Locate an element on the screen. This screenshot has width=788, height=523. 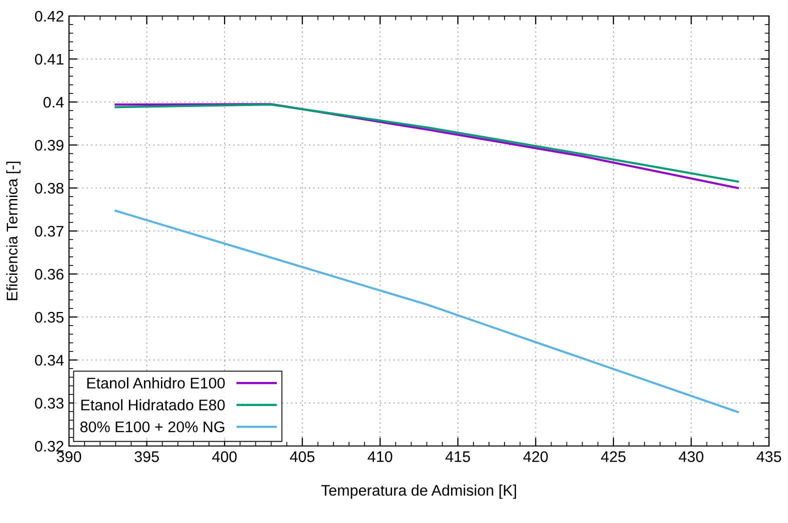
x-tick-label: 400 is located at coordinates (224, 456).